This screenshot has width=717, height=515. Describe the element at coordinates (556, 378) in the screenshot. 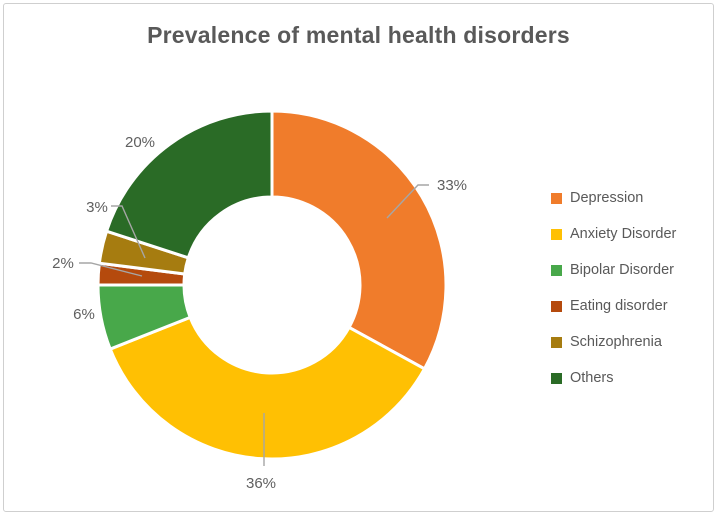

I see `legend-marker-others` at that location.